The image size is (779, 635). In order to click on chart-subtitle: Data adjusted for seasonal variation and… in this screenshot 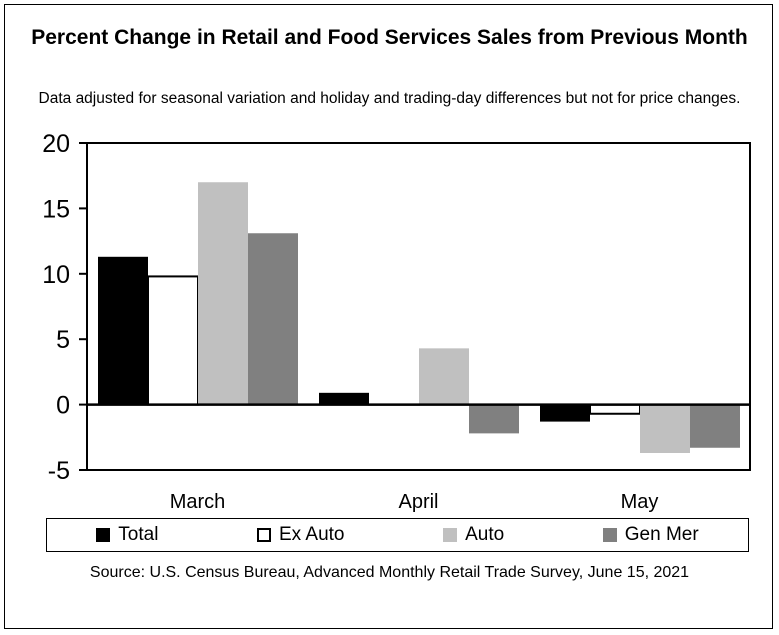, I will do `click(389, 98)`.